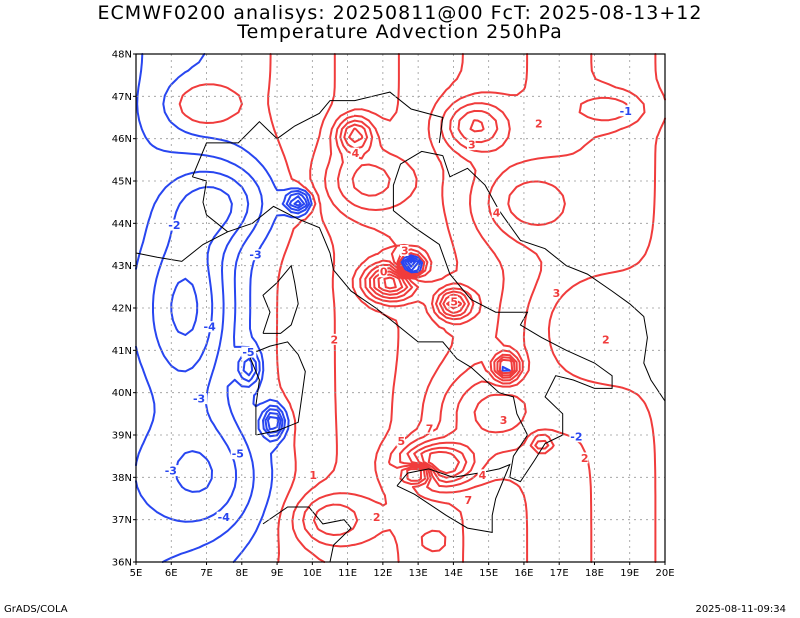 The width and height of the screenshot is (800, 618). I want to click on lon-tick-label: 13E, so click(418, 573).